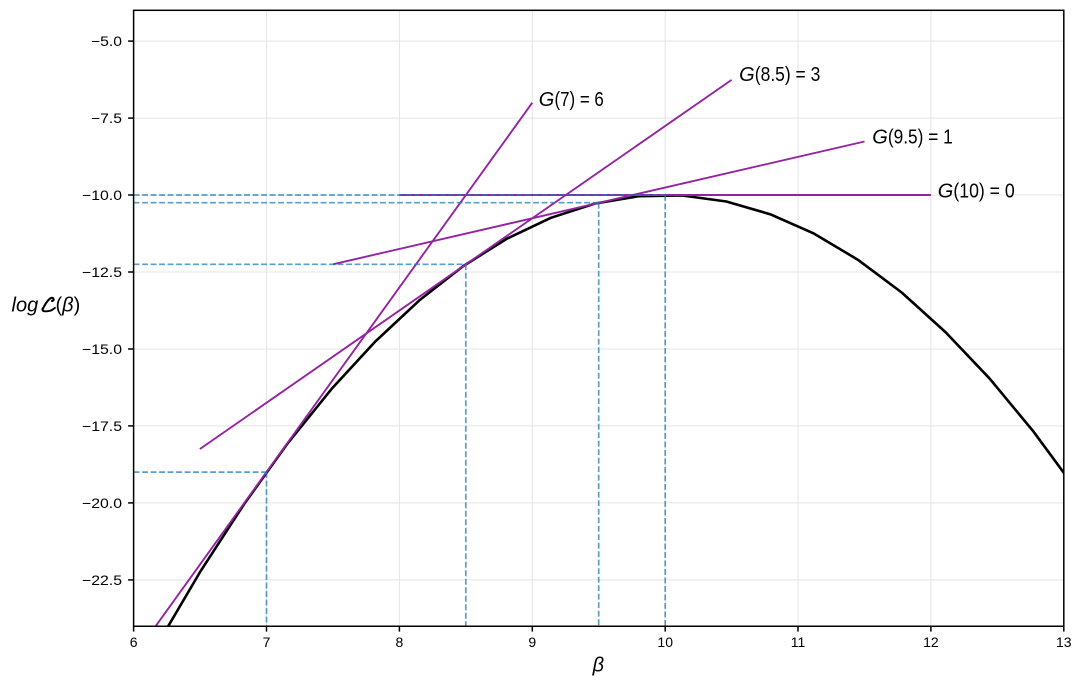 The image size is (1082, 694). Describe the element at coordinates (532, 642) in the screenshot. I see `svg-text: 9` at that location.